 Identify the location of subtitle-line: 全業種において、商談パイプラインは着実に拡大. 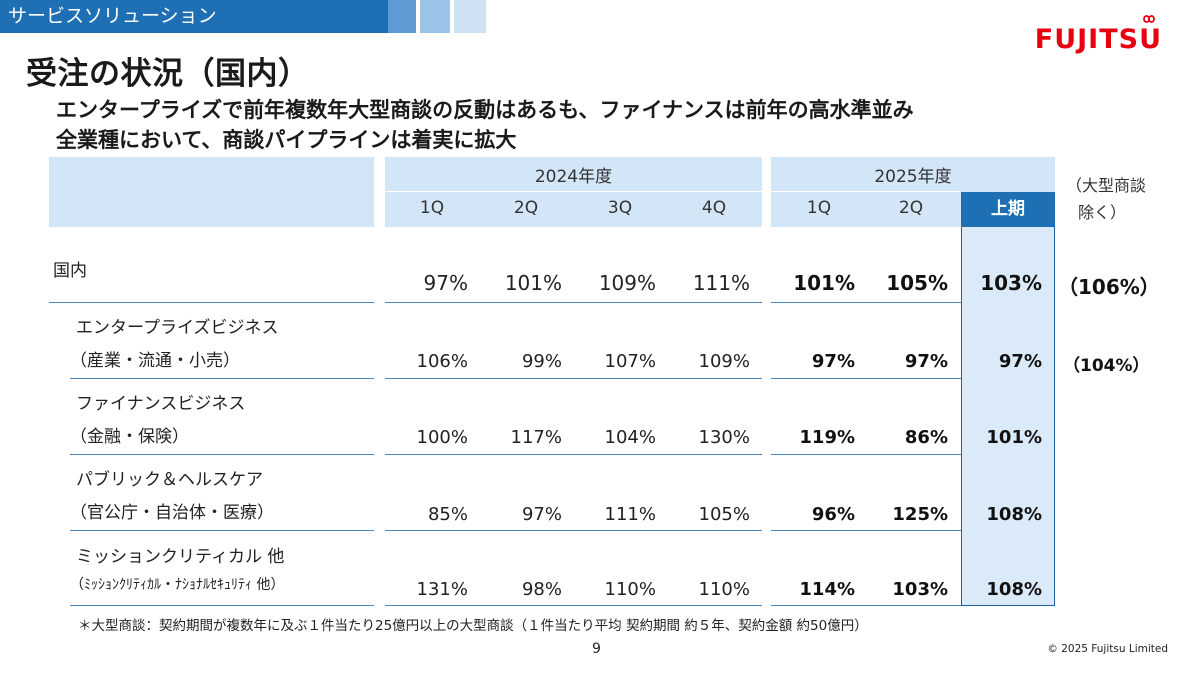
(286, 140).